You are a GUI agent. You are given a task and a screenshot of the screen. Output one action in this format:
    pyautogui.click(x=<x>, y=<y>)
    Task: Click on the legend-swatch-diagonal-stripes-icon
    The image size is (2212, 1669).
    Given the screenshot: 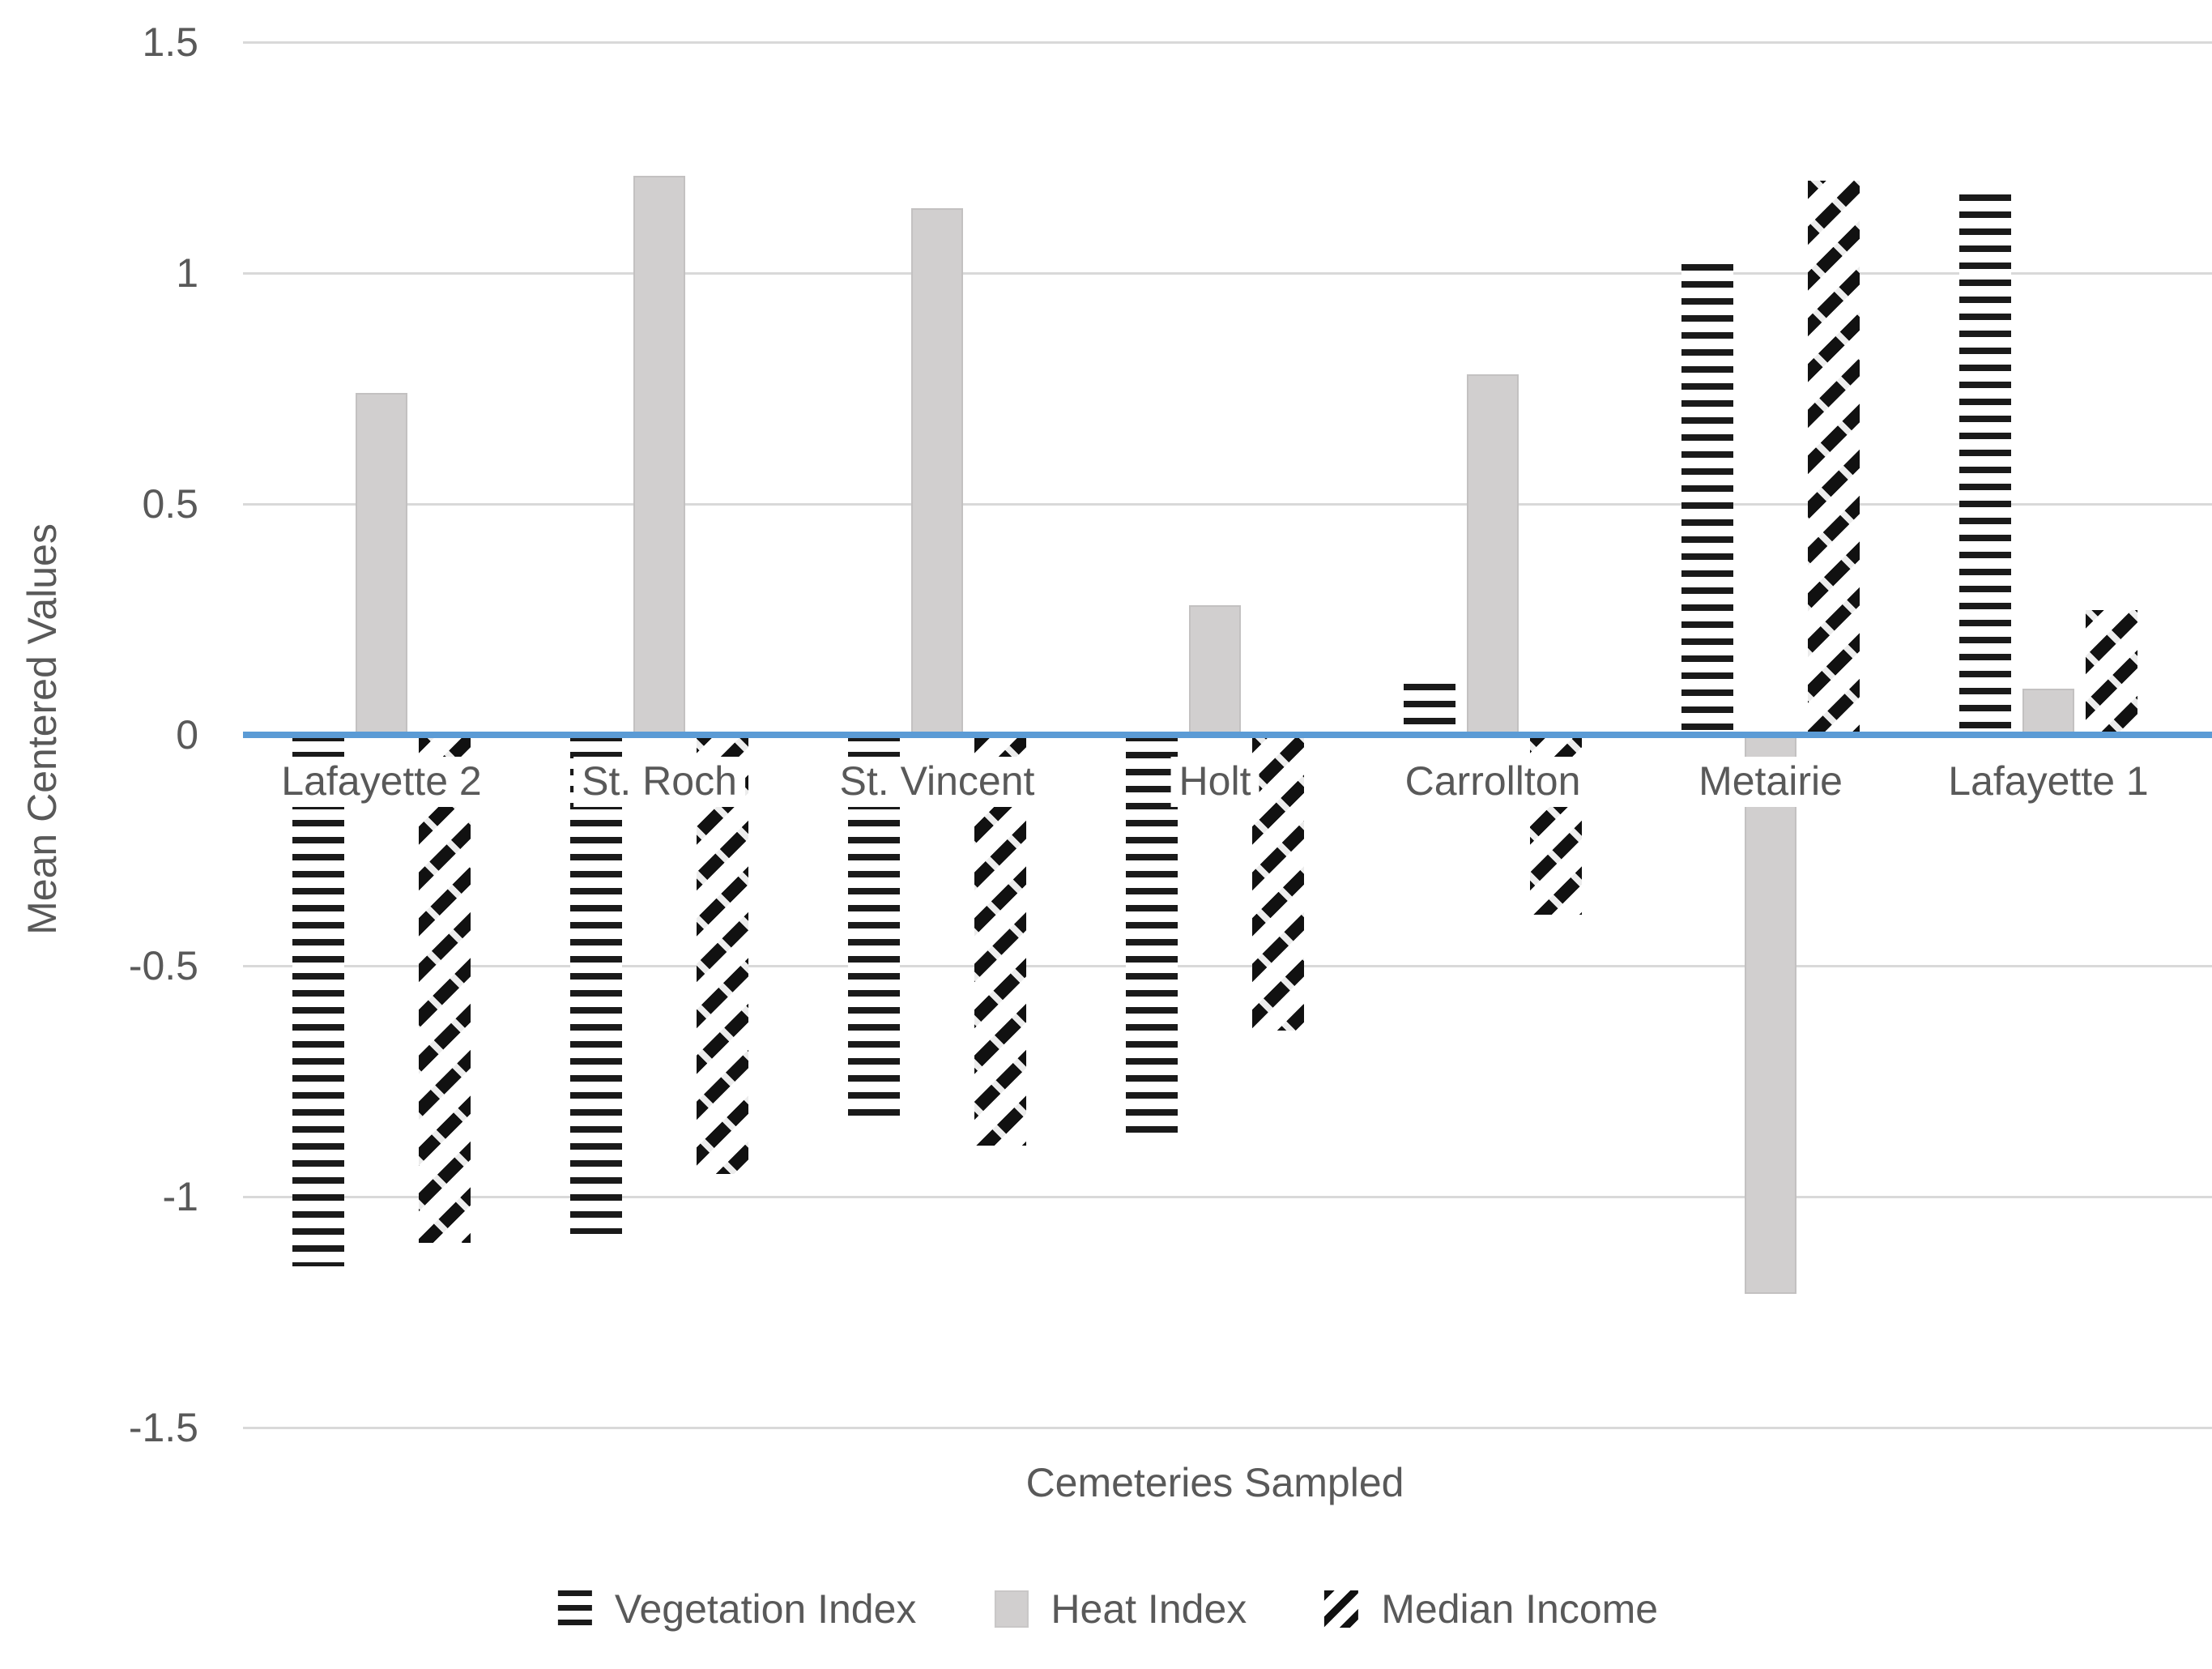 What is the action you would take?
    pyautogui.click(x=1341, y=1609)
    